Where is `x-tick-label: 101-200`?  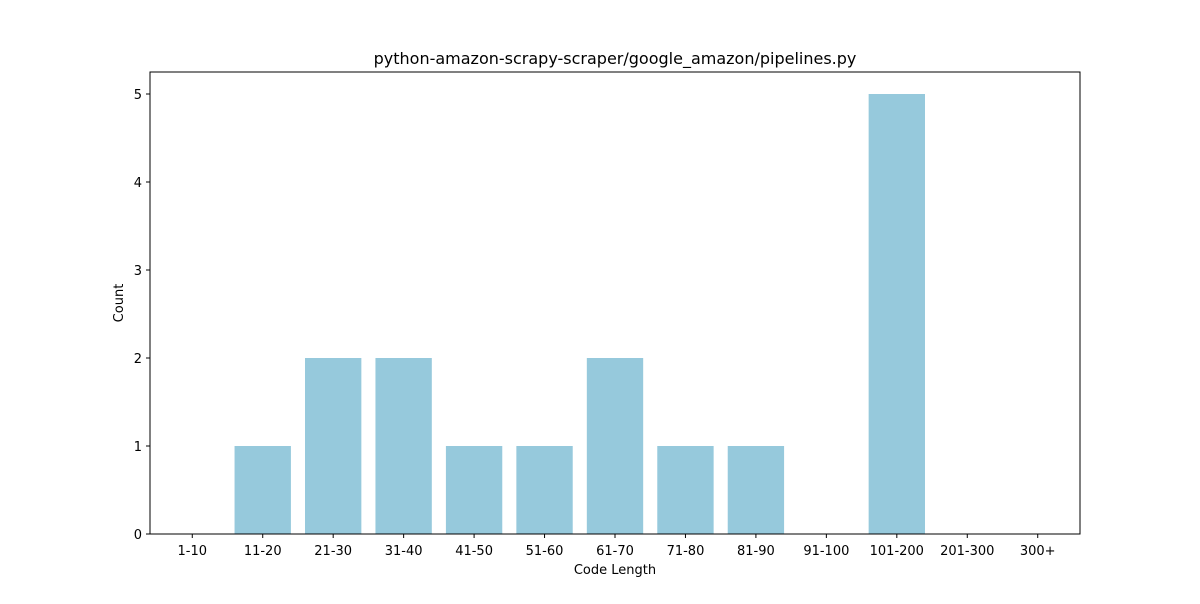
x-tick-label: 101-200 is located at coordinates (897, 551).